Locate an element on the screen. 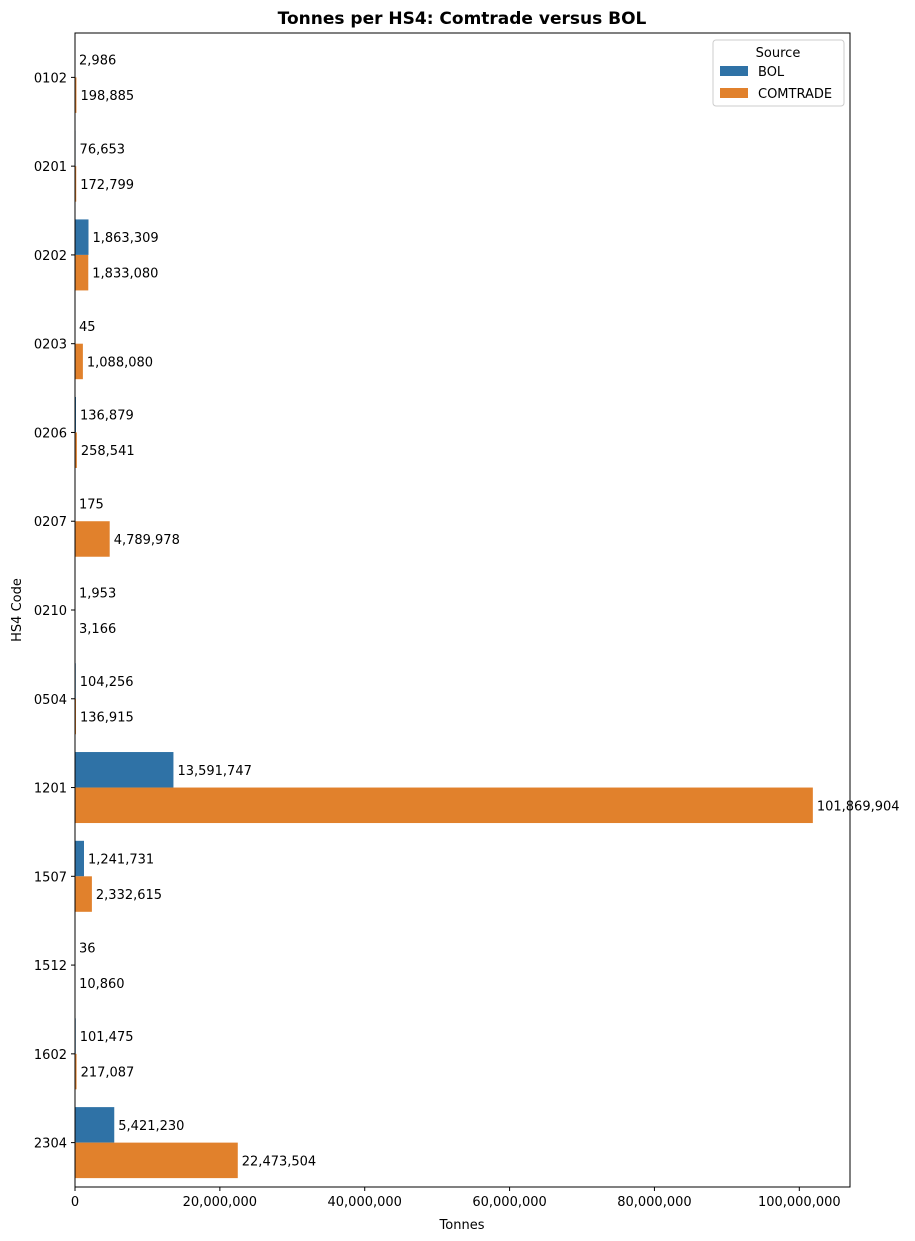 The width and height of the screenshot is (915, 1241). data-label-bol-0210: 1,953 is located at coordinates (97, 593).